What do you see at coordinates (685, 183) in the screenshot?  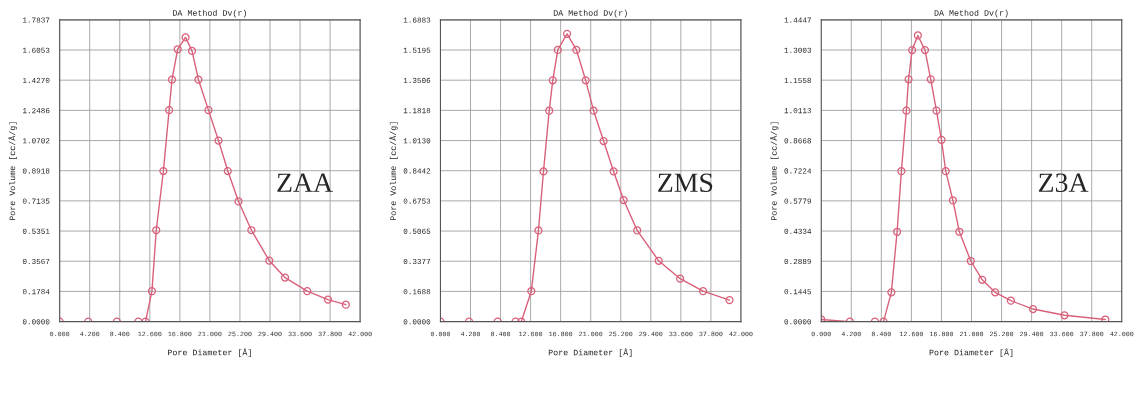 I see `annotation: ZMS` at bounding box center [685, 183].